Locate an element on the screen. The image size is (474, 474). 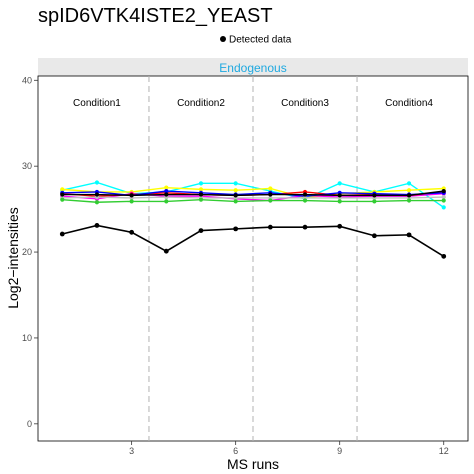
y-tick-label: 10 is located at coordinates (27, 338).